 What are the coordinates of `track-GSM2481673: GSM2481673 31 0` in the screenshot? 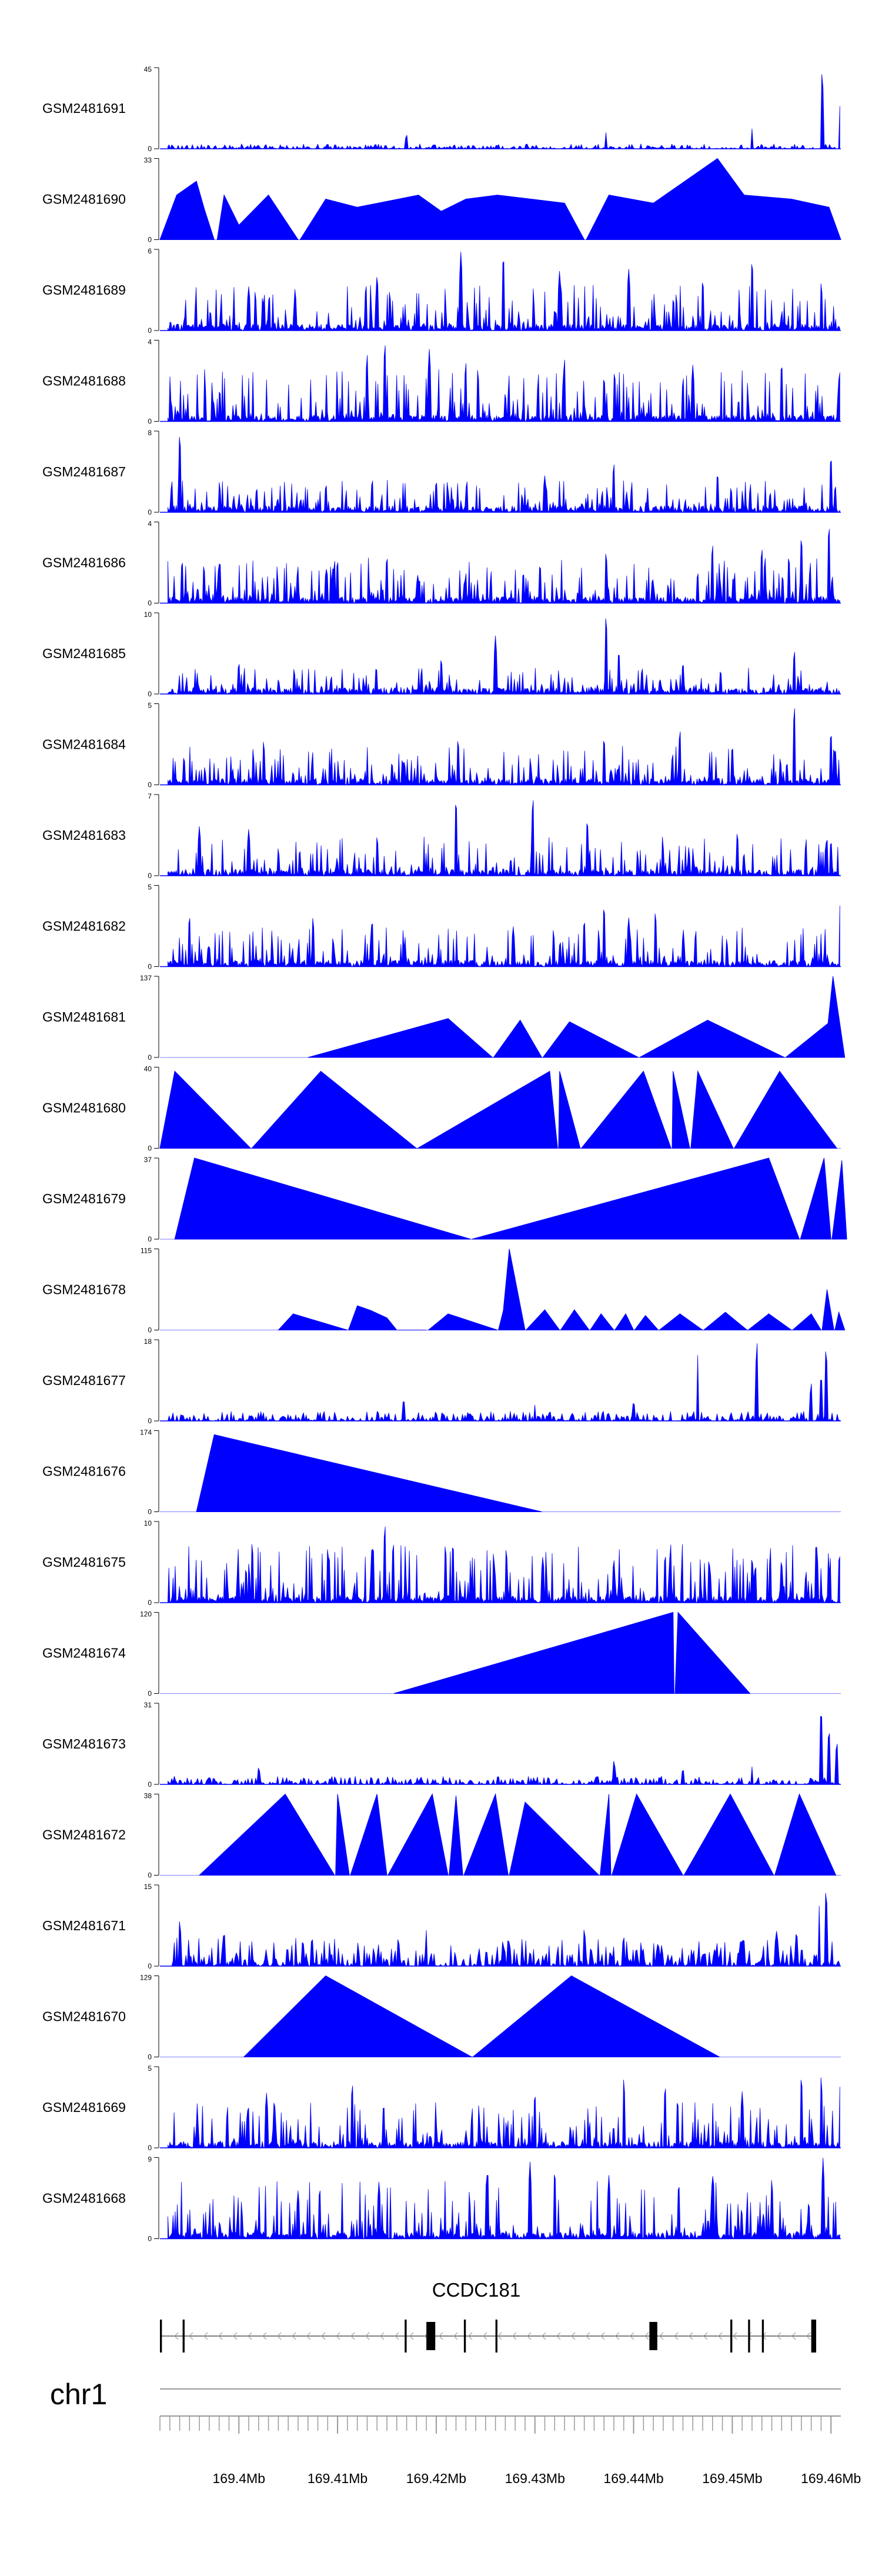 It's located at (441, 1744).